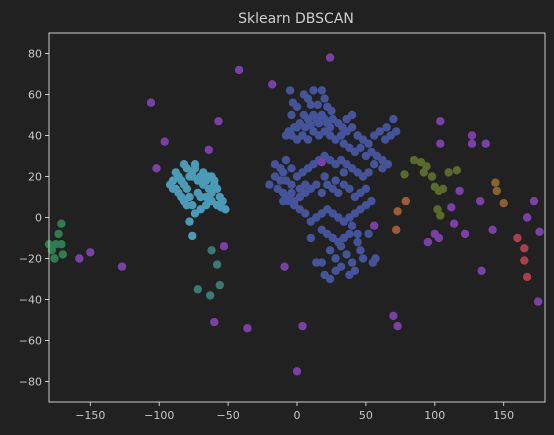 This screenshot has height=435, width=554. I want to click on x-tick-label-4: 50, so click(366, 415).